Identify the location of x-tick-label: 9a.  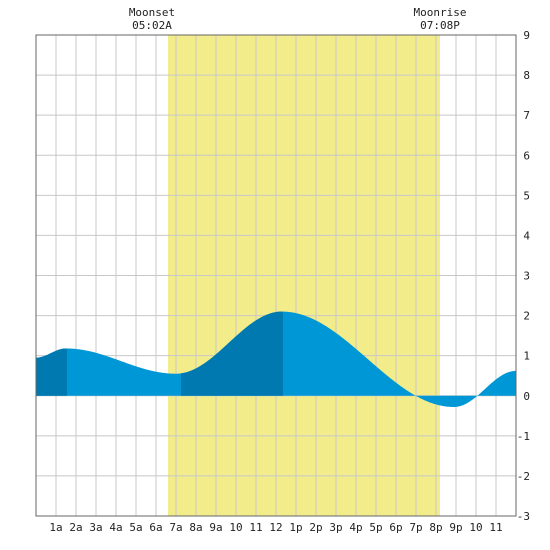
(215, 527).